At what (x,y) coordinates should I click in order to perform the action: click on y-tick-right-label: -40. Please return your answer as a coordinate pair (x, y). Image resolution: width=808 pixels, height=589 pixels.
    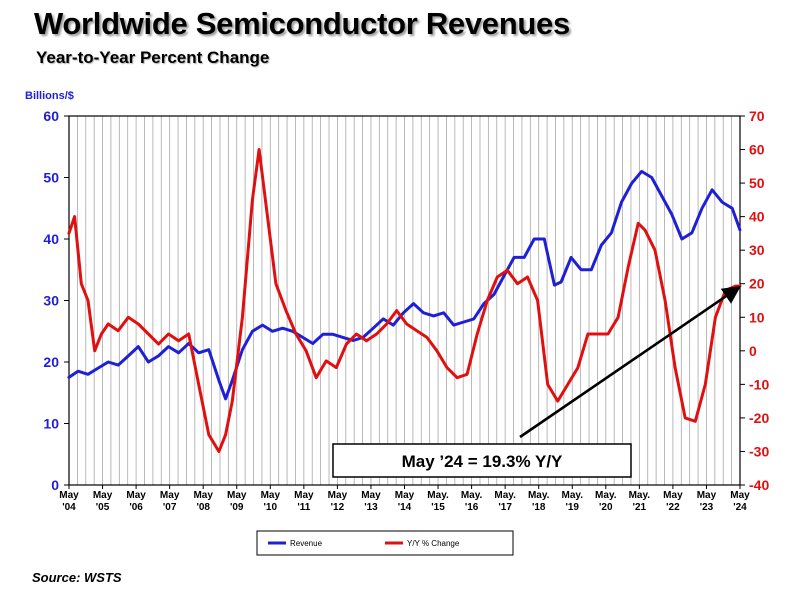
    Looking at the image, I should click on (759, 485).